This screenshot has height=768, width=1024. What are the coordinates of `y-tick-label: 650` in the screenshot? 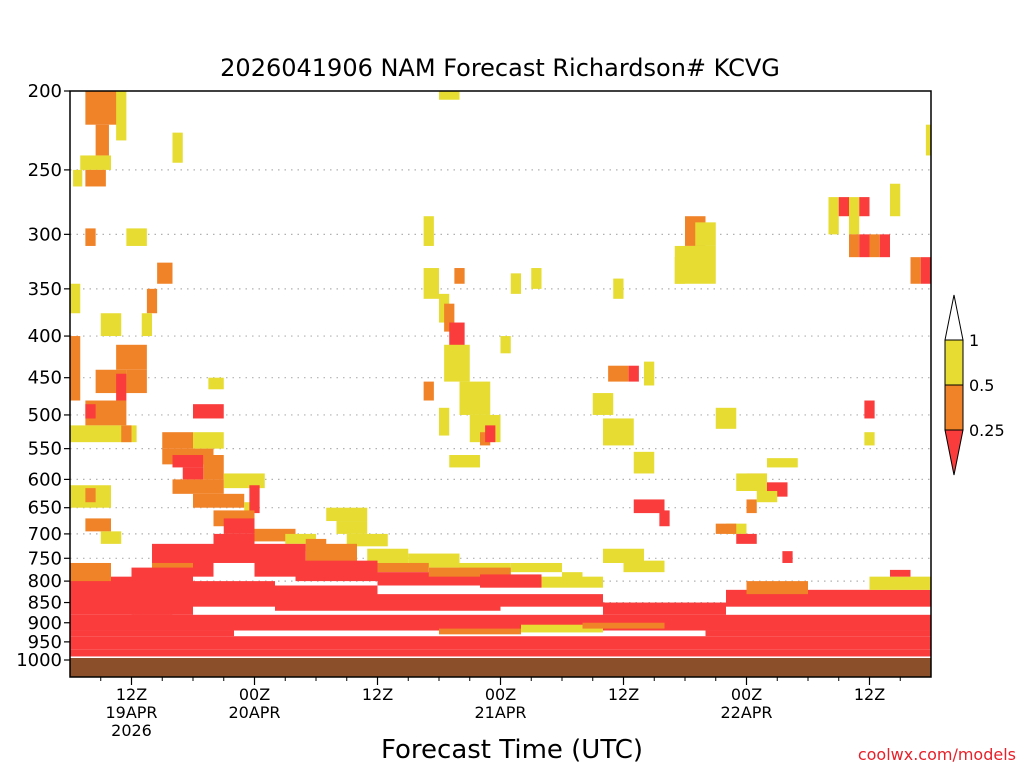 It's located at (45, 508).